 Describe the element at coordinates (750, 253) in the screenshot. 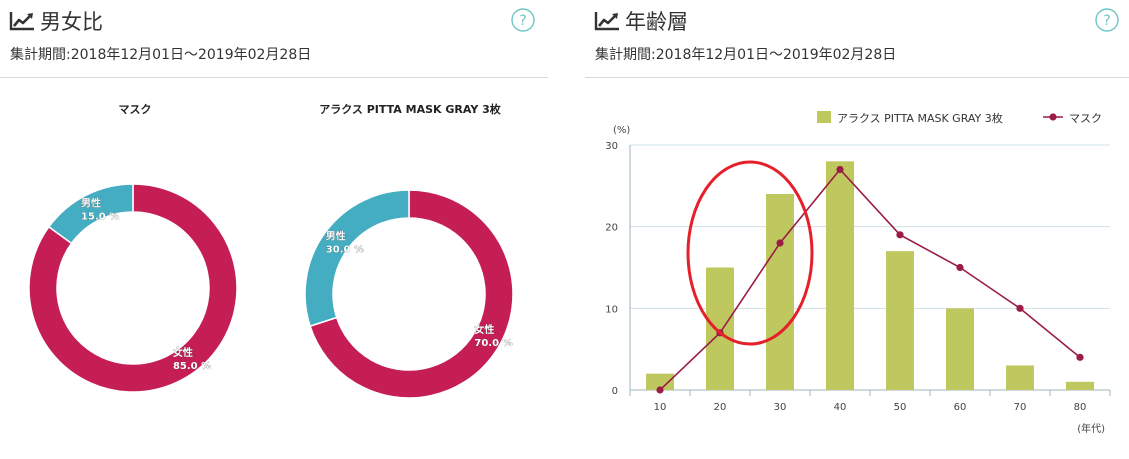

I see `annotation-ellipse` at that location.